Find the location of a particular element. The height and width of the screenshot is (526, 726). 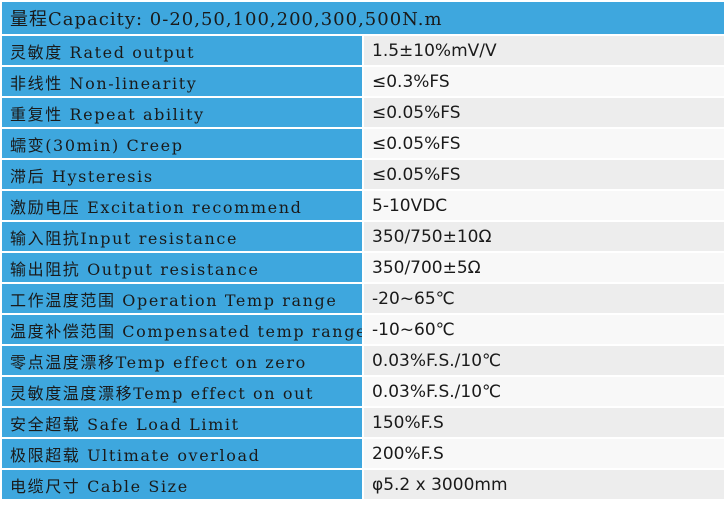

spec-row: 极限超载 Ultimate overload 200%F.S is located at coordinates (363, 453).